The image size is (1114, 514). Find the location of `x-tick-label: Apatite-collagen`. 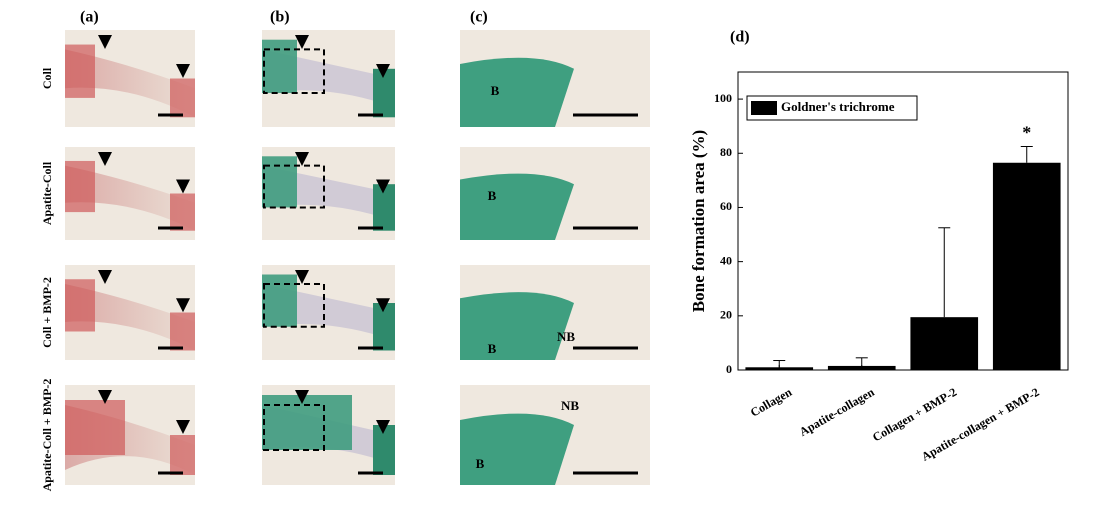

x-tick-label: Apatite-collagen is located at coordinates (837, 412).